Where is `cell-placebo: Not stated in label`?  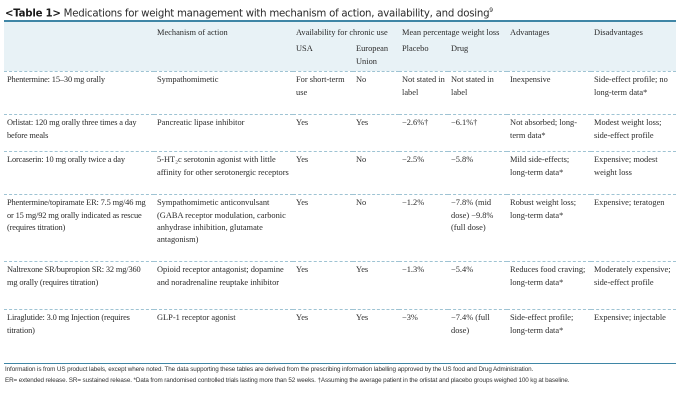
cell-placebo: Not stated in label is located at coordinates (423, 86).